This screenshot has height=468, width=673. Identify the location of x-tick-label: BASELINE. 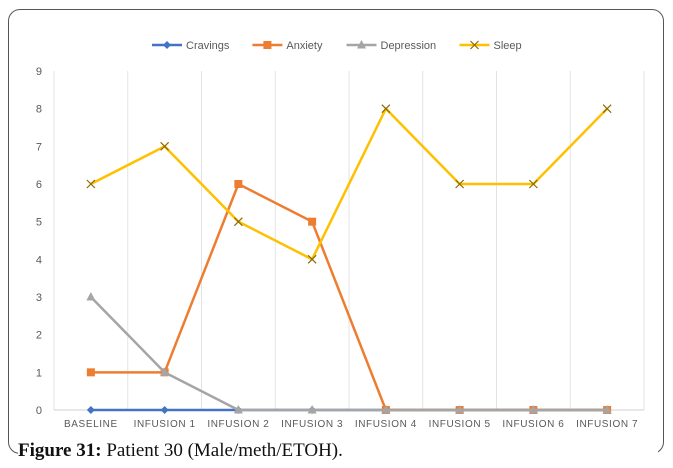
(91, 424).